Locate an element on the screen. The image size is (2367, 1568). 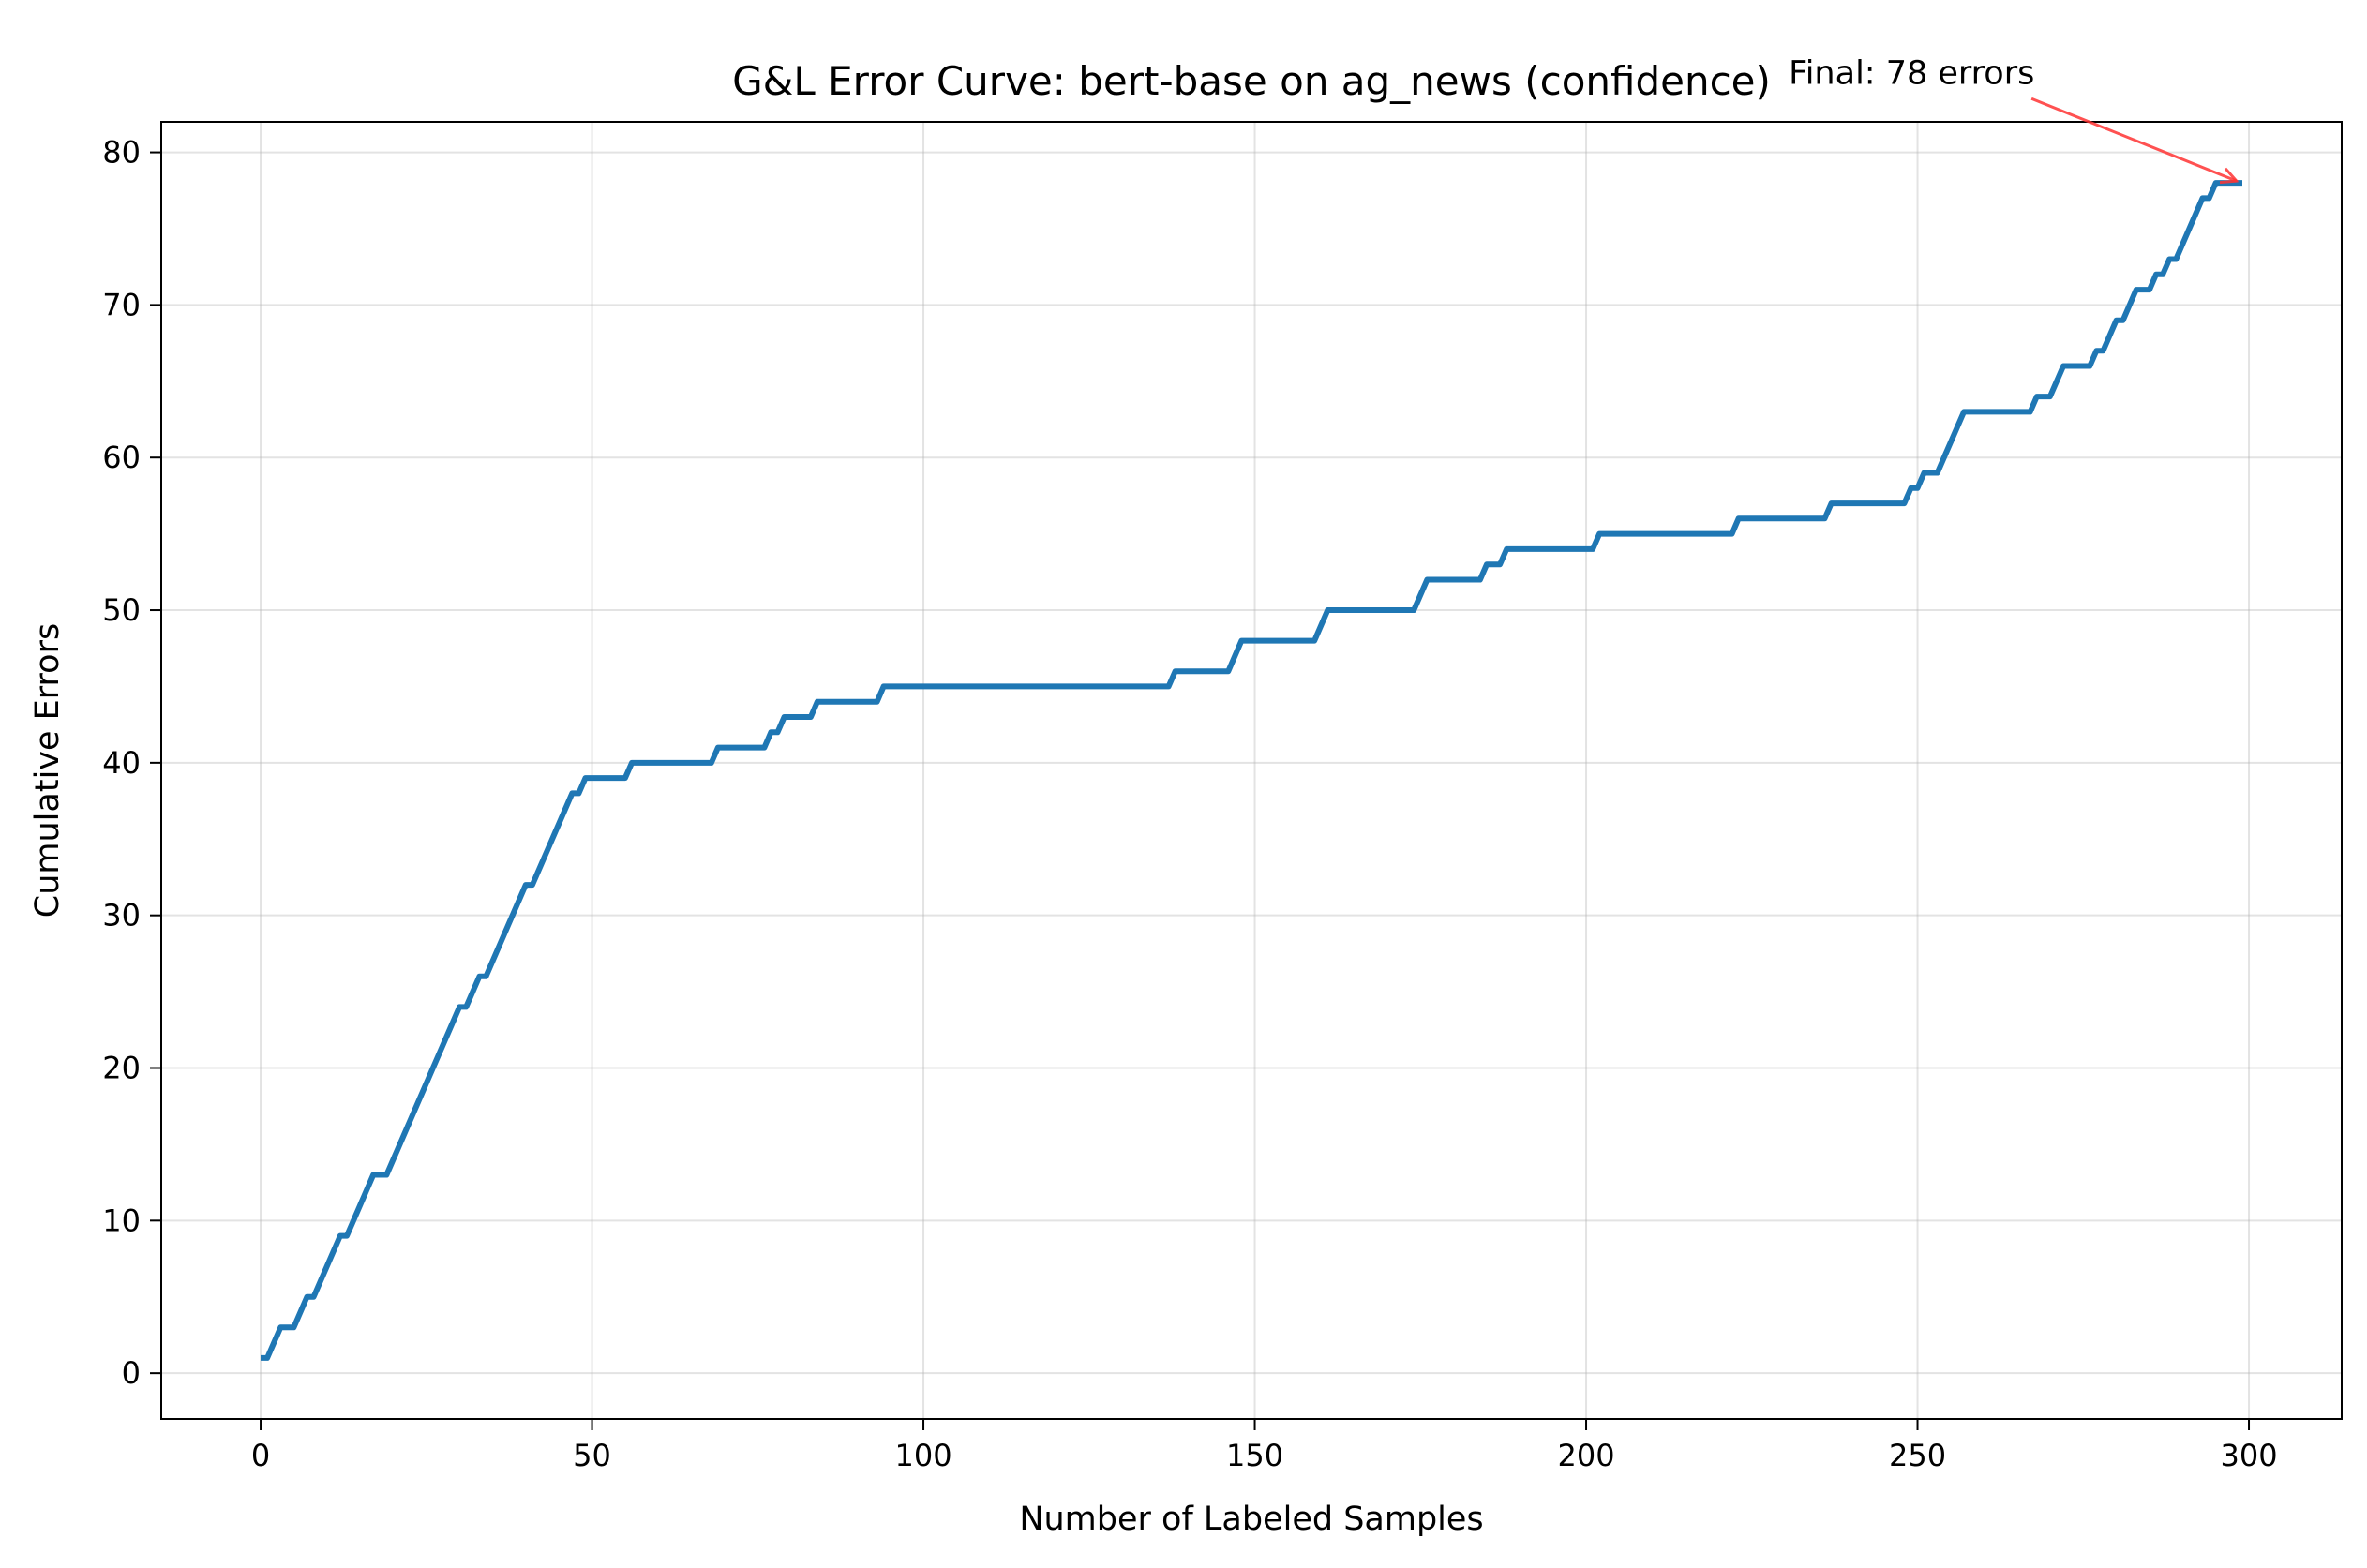
y-axis-label: Cumulative Errors is located at coordinates (48, 771).